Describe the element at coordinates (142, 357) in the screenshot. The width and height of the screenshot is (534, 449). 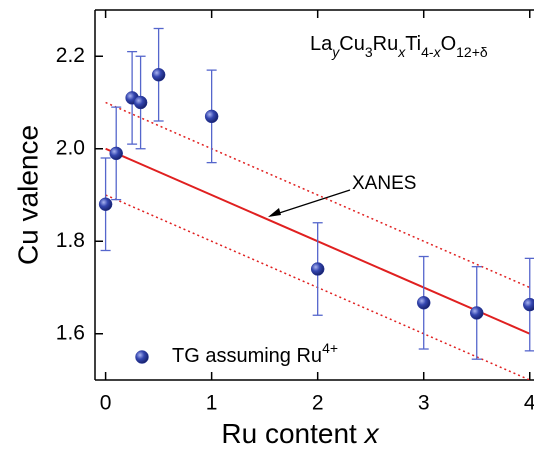
I see `legend-marker` at that location.